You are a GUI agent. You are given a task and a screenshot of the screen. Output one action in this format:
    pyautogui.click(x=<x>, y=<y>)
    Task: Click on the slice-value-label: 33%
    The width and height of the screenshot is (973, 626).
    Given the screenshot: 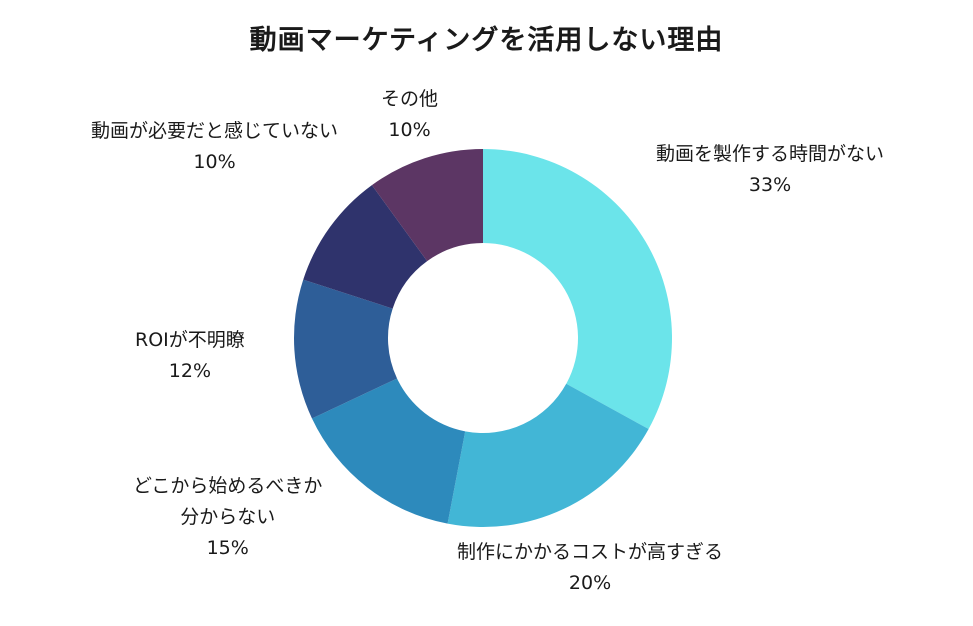 What is the action you would take?
    pyautogui.click(x=770, y=185)
    